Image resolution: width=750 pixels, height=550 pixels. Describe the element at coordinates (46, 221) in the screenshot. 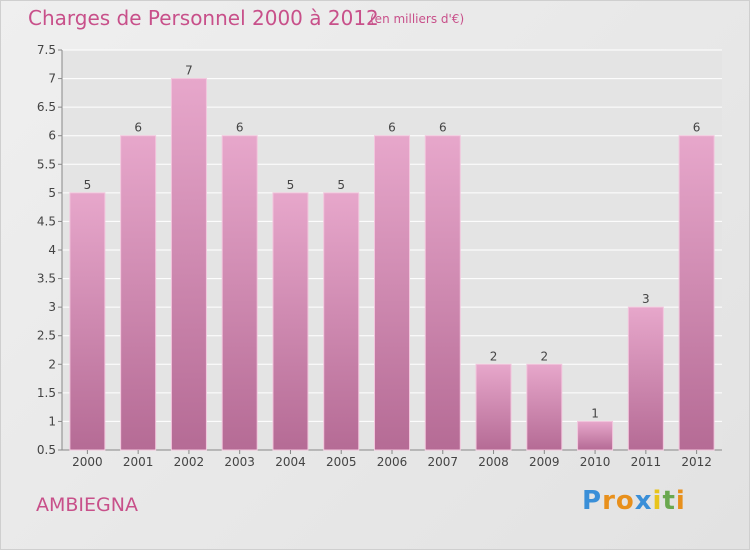

I see `y-tick-label: 4.5` at that location.